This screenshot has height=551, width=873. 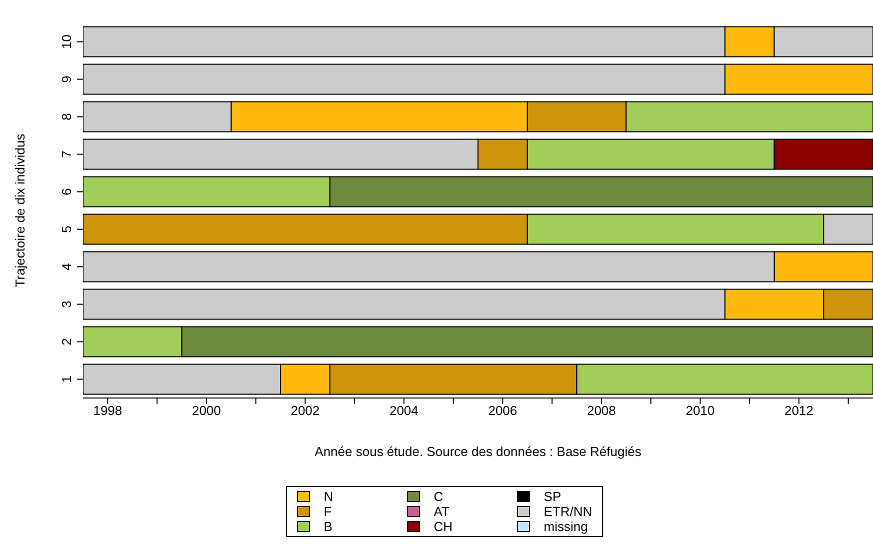 I want to click on legend-label: missing, so click(x=566, y=526).